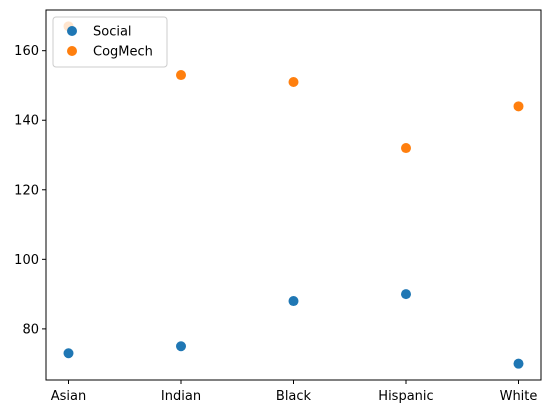 This screenshot has height=413, width=552. I want to click on legend-marker-social, so click(72, 31).